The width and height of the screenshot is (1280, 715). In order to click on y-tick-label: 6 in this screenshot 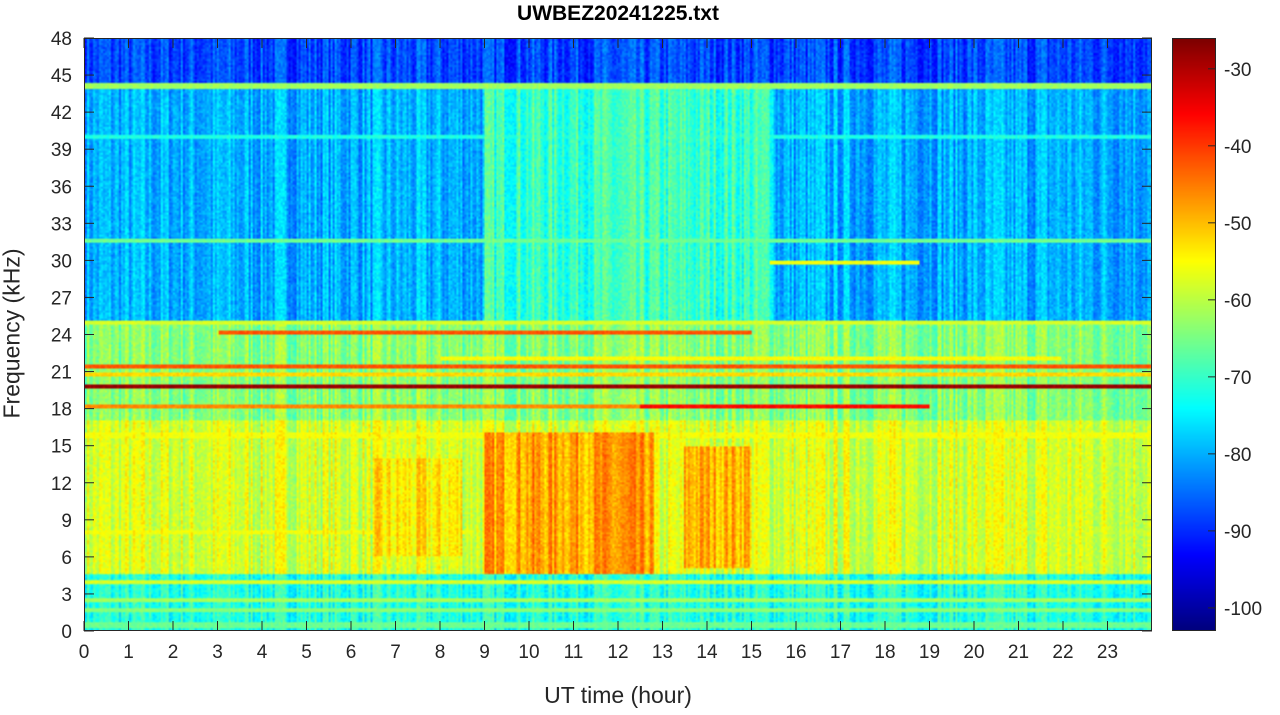, I will do `click(66, 558)`.